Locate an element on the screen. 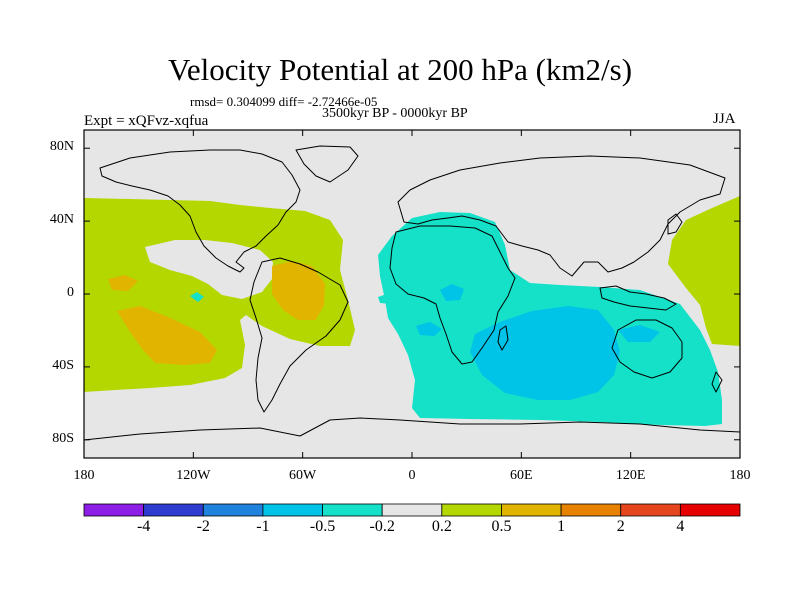 The height and width of the screenshot is (600, 800). season-label: JJA is located at coordinates (724, 119).